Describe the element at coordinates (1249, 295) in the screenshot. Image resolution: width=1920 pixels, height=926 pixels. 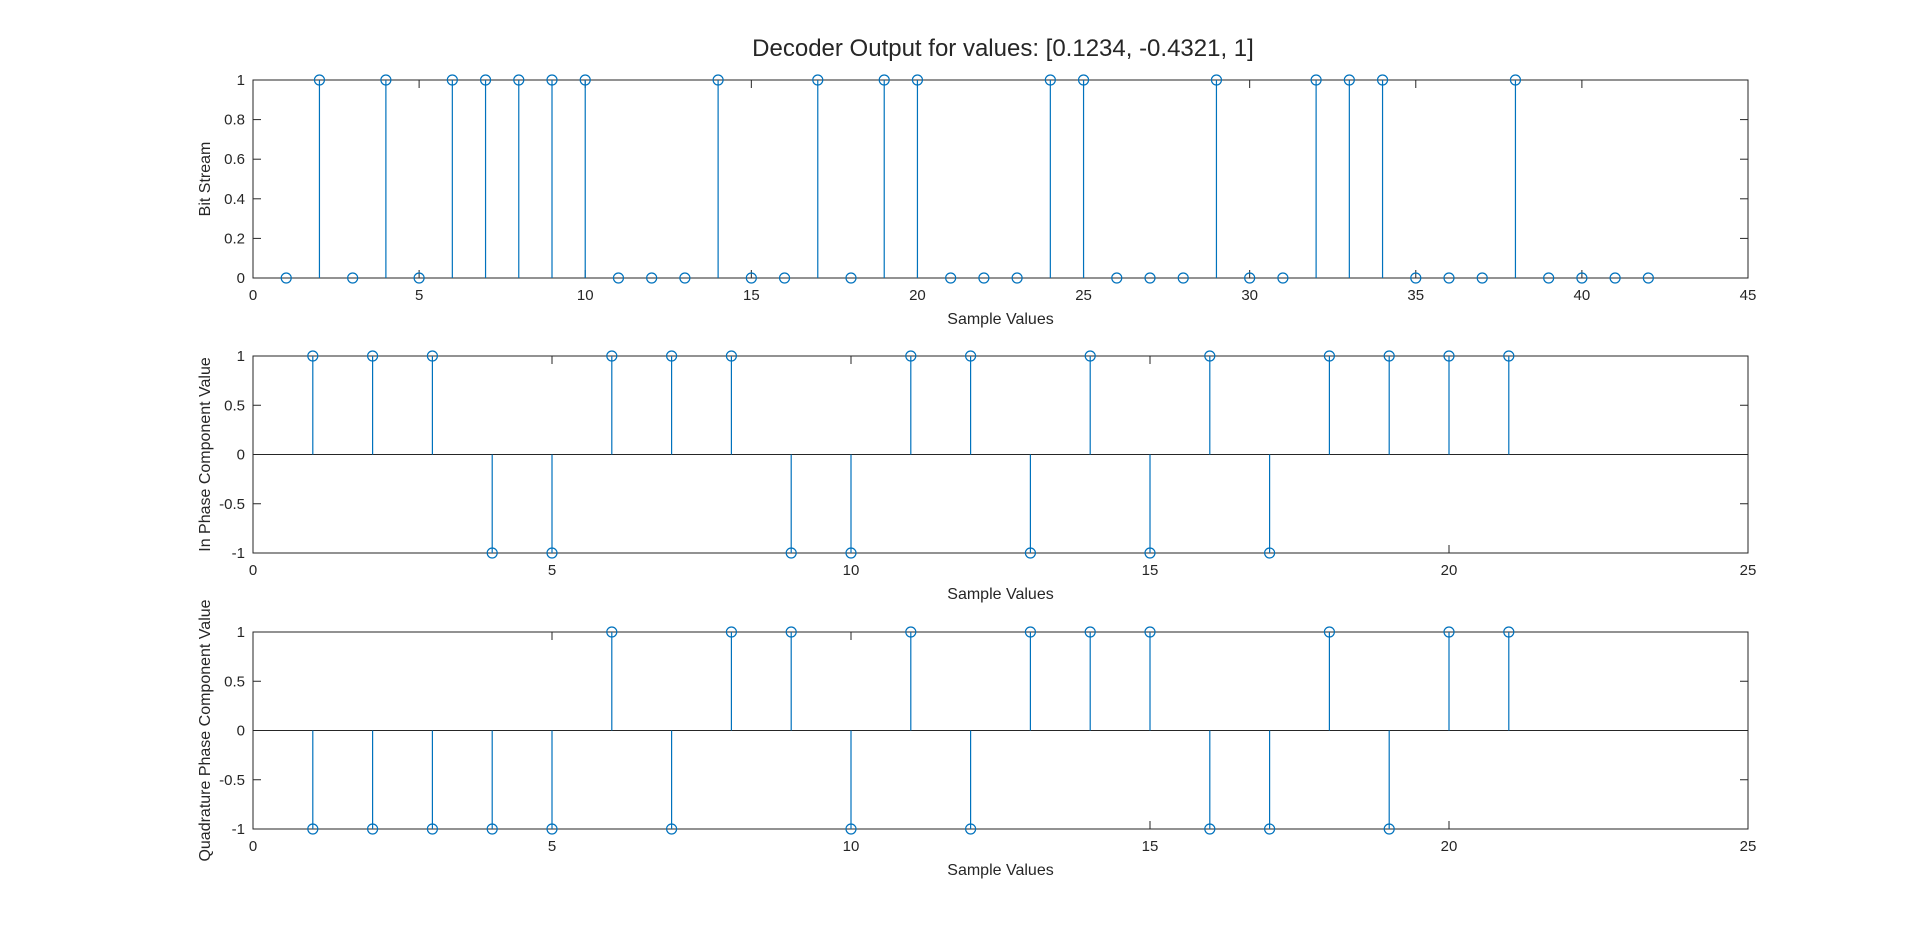
I see `x-tick-label: 30` at that location.